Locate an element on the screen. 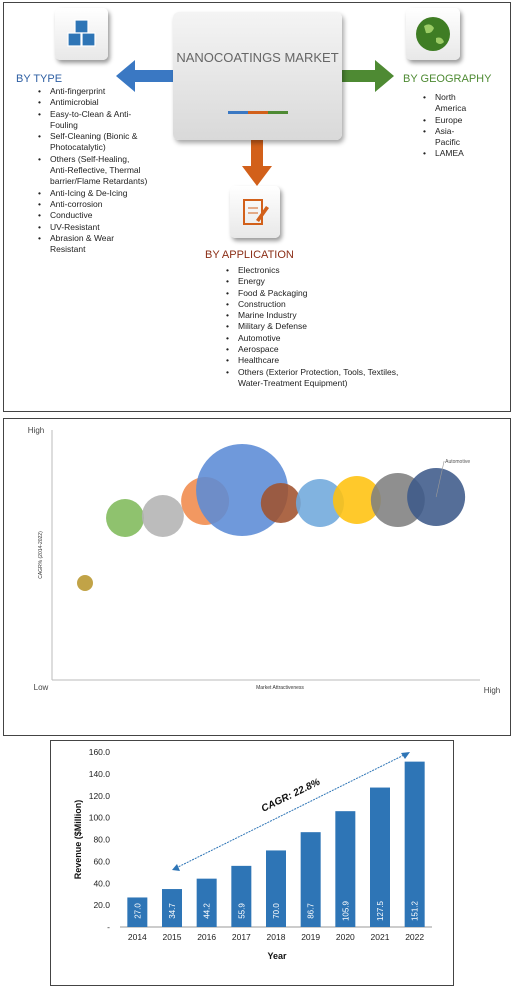  type-icon is located at coordinates (81, 34).